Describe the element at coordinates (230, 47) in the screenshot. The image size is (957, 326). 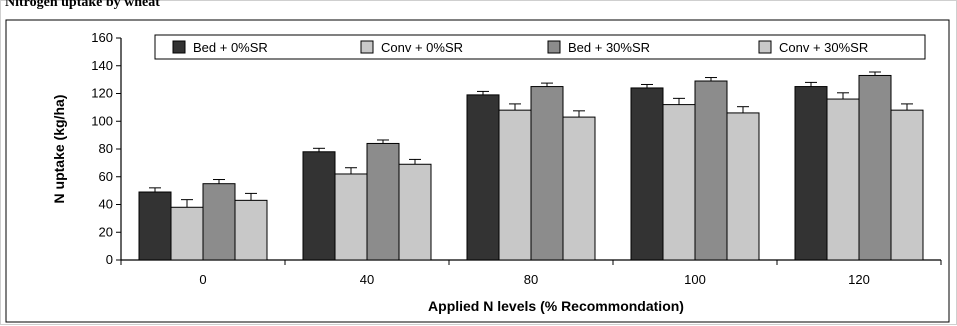
I see `legend-label: Bed + 0%SR` at that location.